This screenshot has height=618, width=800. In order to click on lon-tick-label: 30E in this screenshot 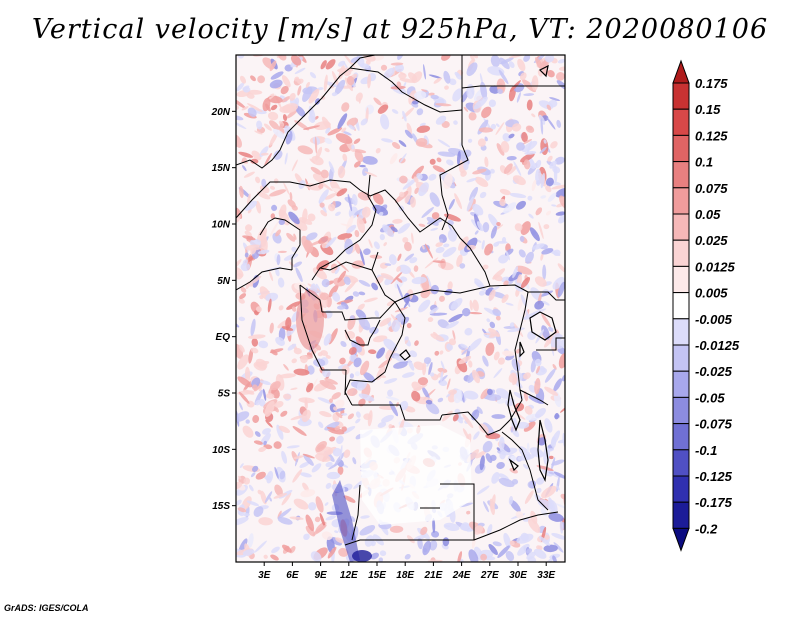, I will do `click(518, 575)`.